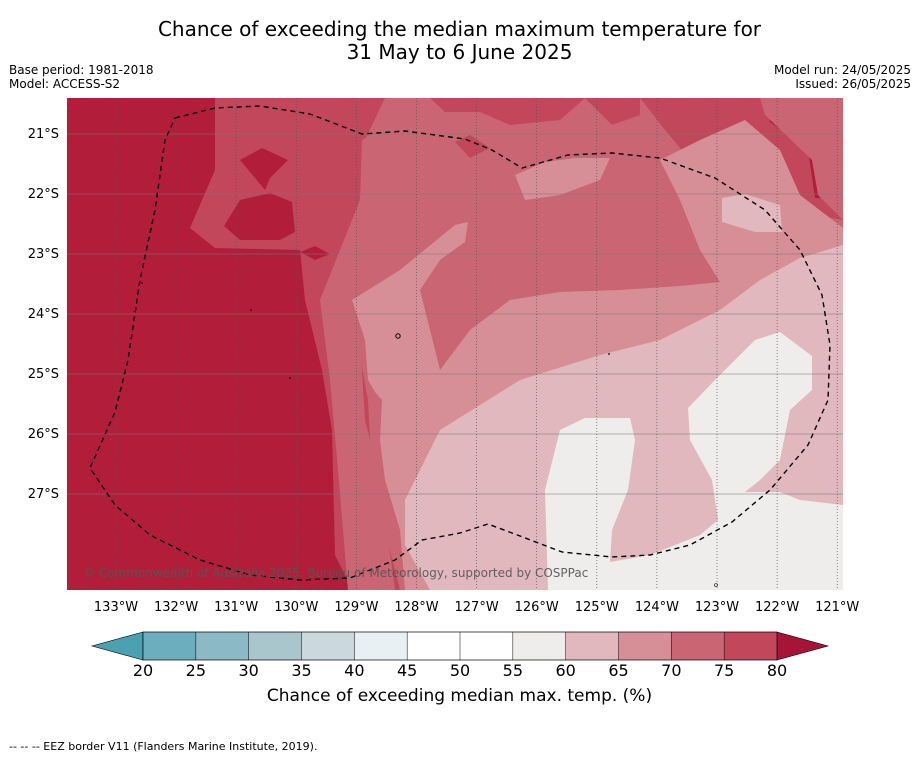 Image resolution: width=919 pixels, height=758 pixels. What do you see at coordinates (43, 374) in the screenshot?
I see `lat-tick-label: 25°S` at bounding box center [43, 374].